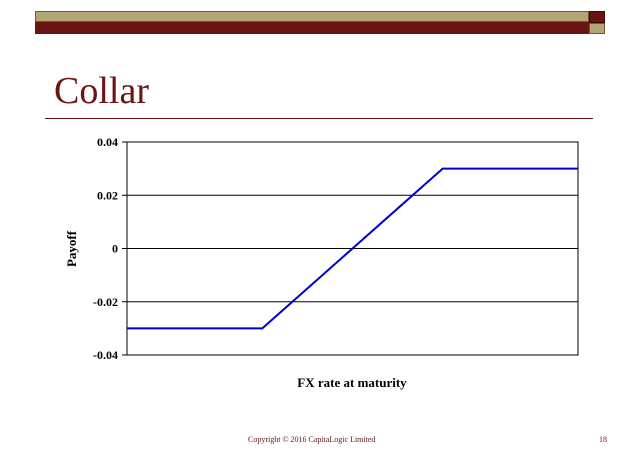  I want to click on footer-copyright: Copyright © 2016 CapitaLogic Limited, so click(312, 439).